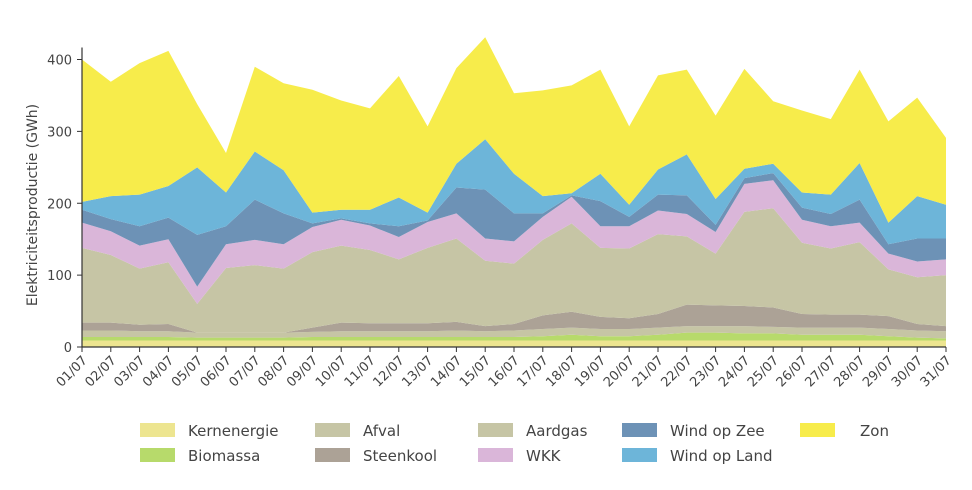  What do you see at coordinates (648, 371) in the screenshot?
I see `x-tick-label: 21/07` at bounding box center [648, 371].